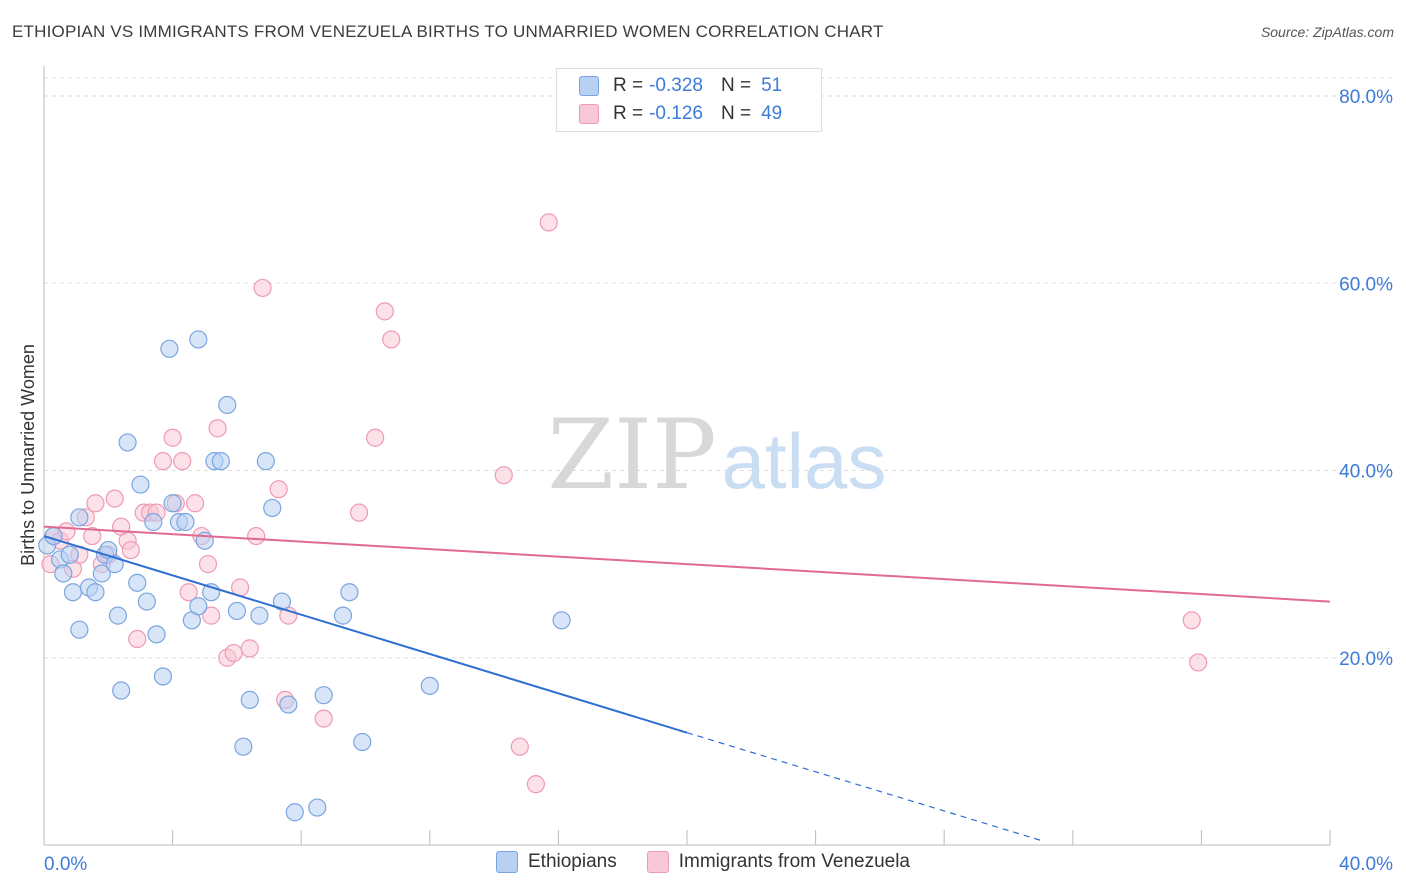 This screenshot has height=892, width=1406. Describe the element at coordinates (676, 113) in the screenshot. I see `legend-r-value: -0.126` at that location.